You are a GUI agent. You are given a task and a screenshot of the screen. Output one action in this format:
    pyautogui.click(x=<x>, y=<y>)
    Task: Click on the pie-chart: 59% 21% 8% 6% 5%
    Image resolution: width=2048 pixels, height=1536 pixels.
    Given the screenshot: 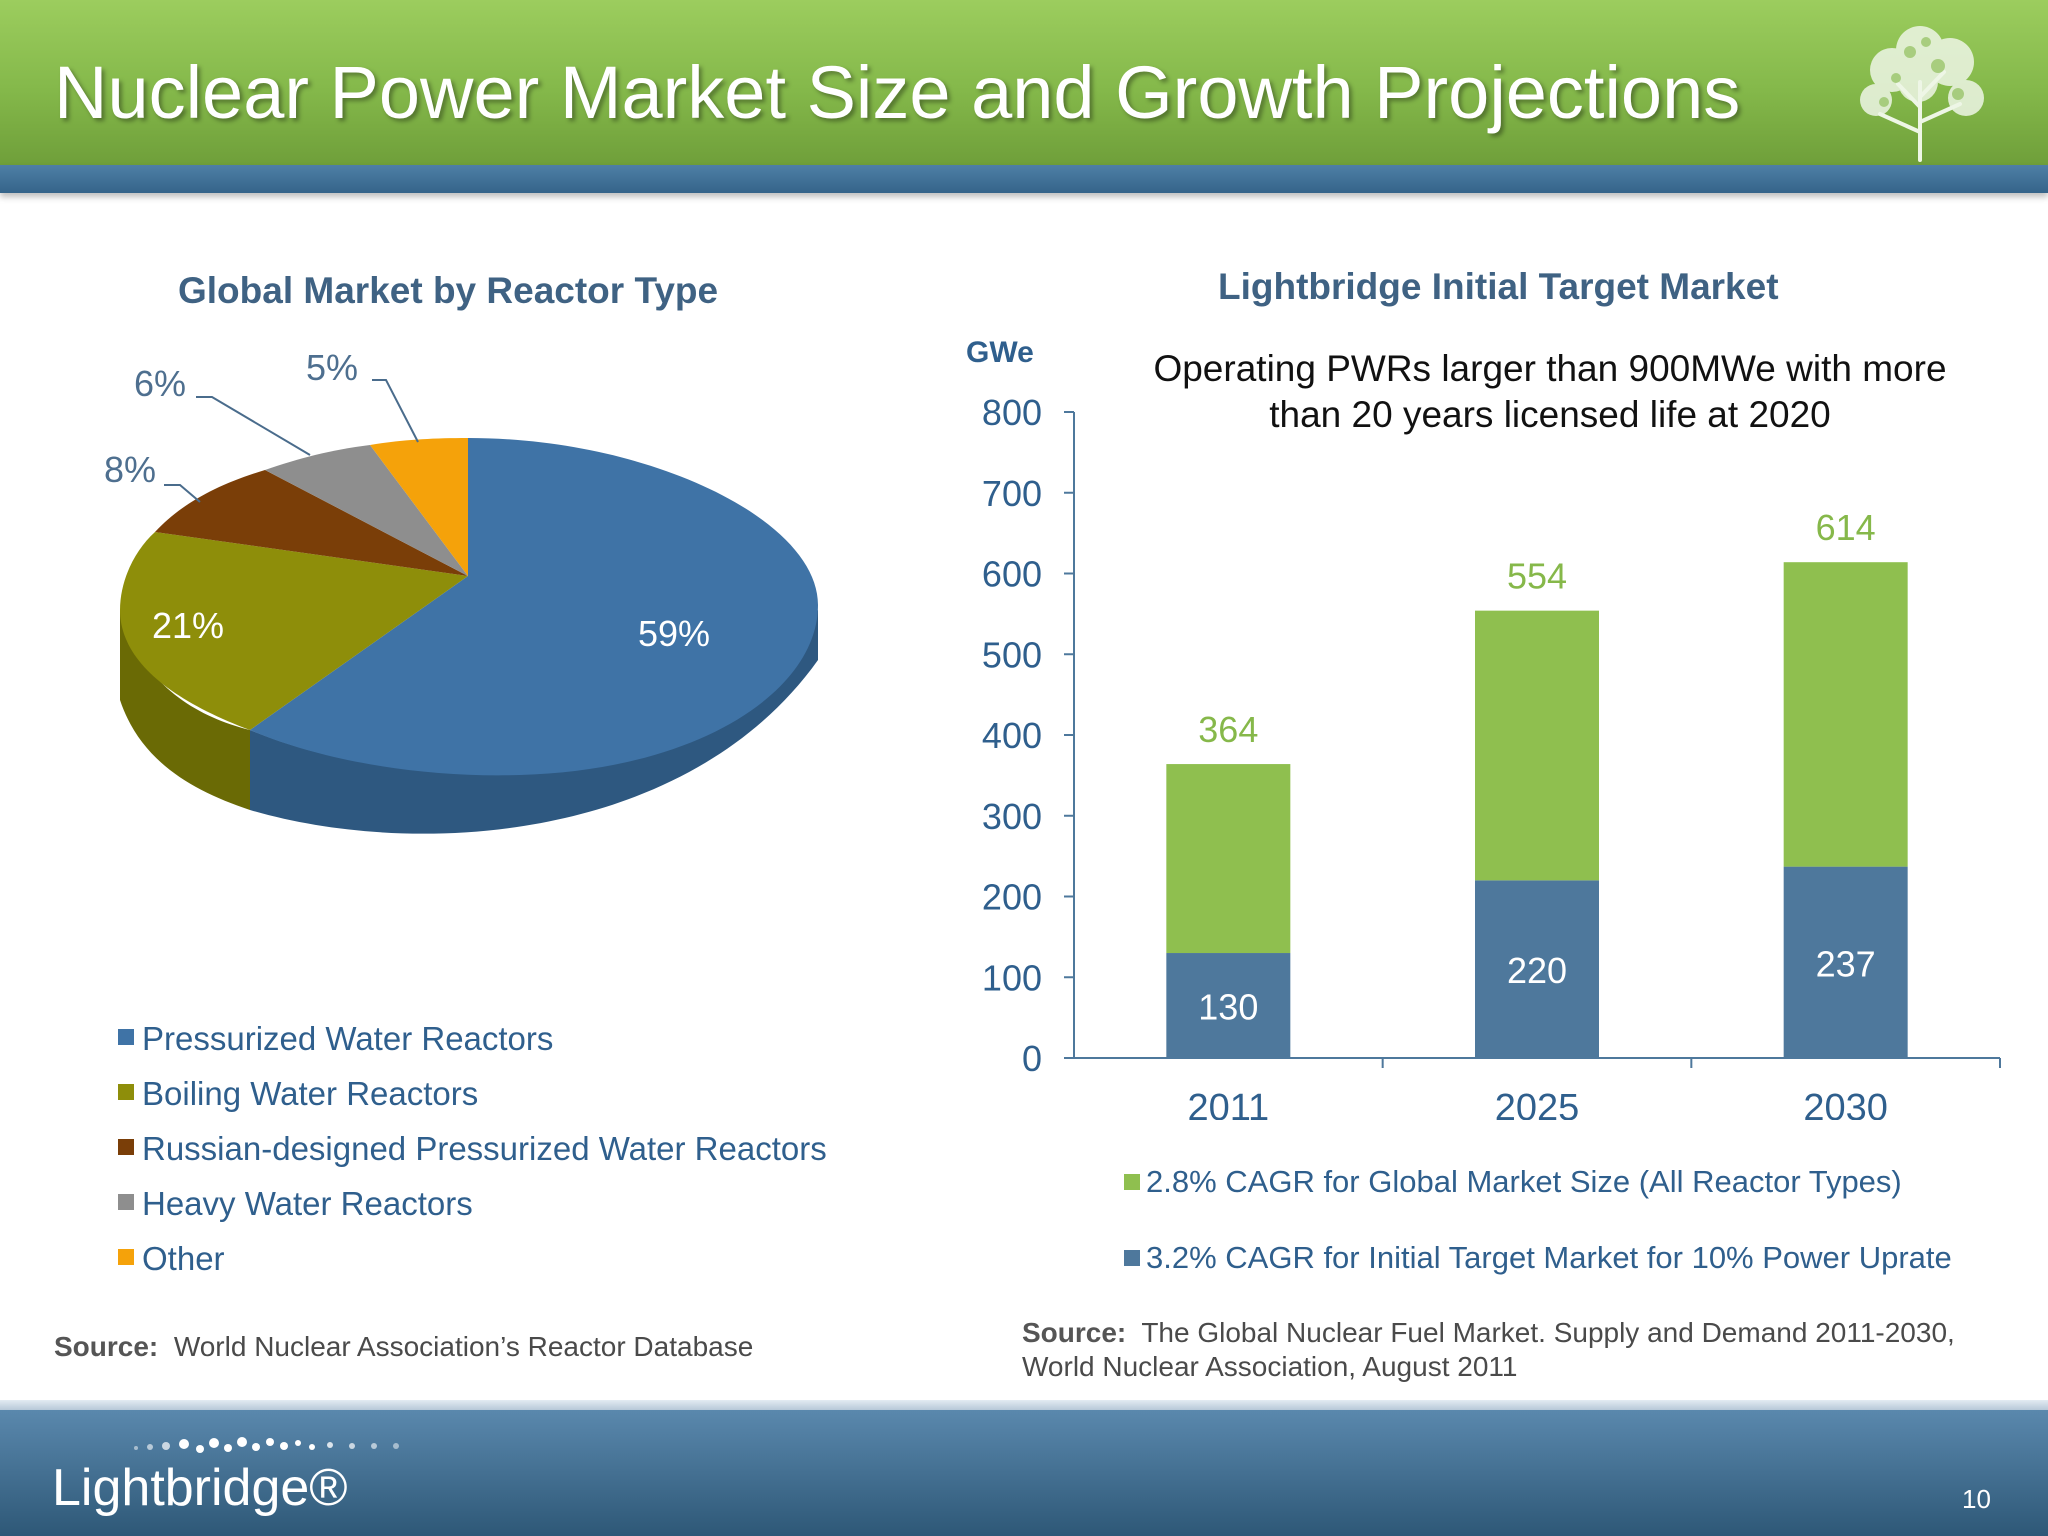 What is the action you would take?
    pyautogui.click(x=461, y=590)
    